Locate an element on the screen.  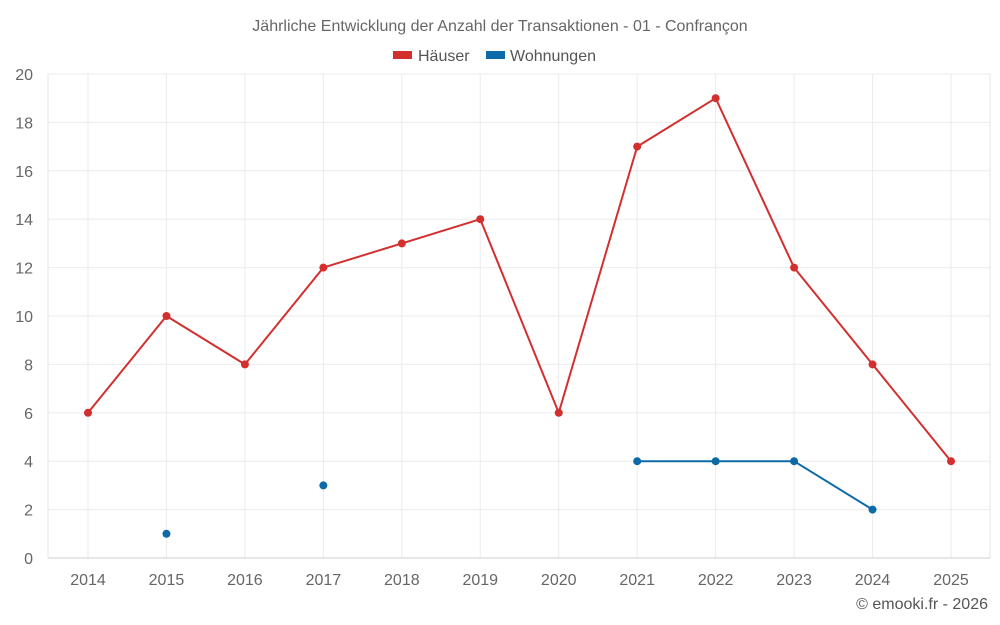
y-tick-label: 12 is located at coordinates (24, 269).